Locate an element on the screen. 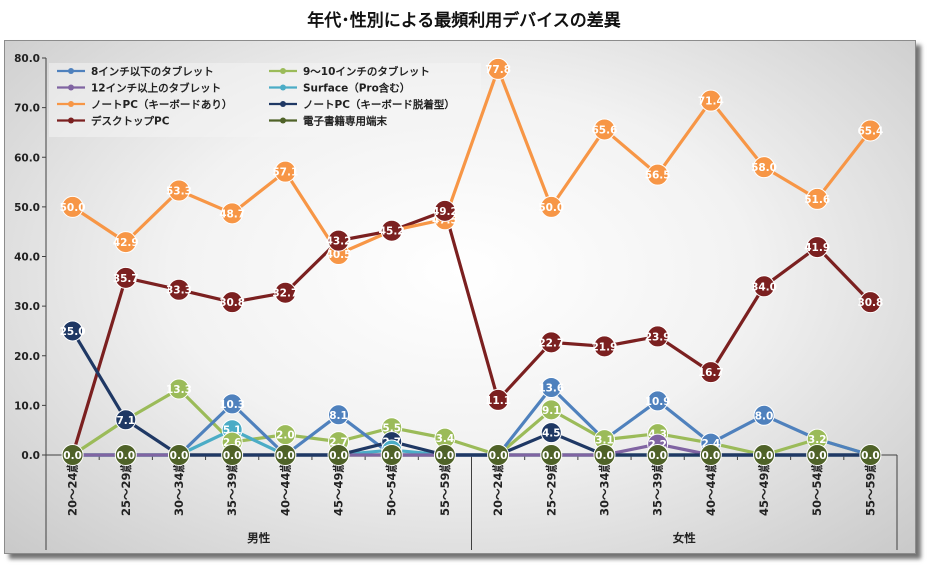 The image size is (928, 572). data-label: 13.3 is located at coordinates (179, 390).